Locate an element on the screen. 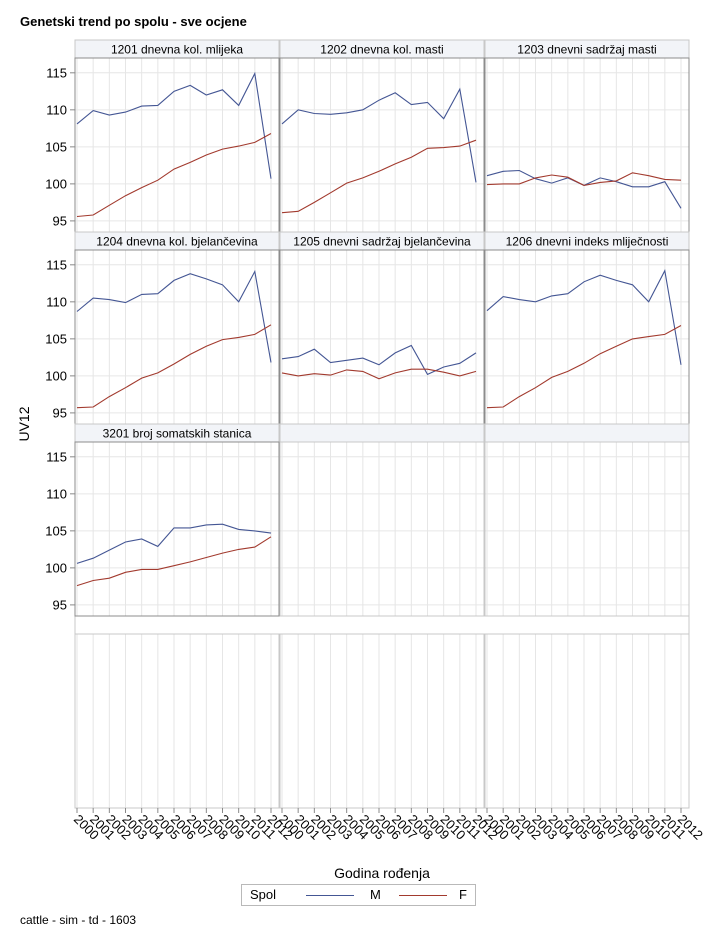  panel-5: 1205 dnevni sadržaj bjelančevina is located at coordinates (382, 328).